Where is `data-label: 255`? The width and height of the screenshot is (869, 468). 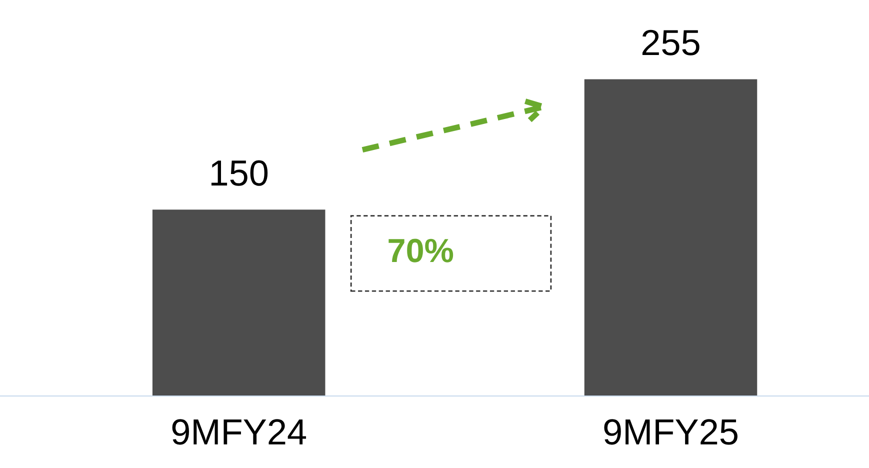
data-label: 255 is located at coordinates (671, 43).